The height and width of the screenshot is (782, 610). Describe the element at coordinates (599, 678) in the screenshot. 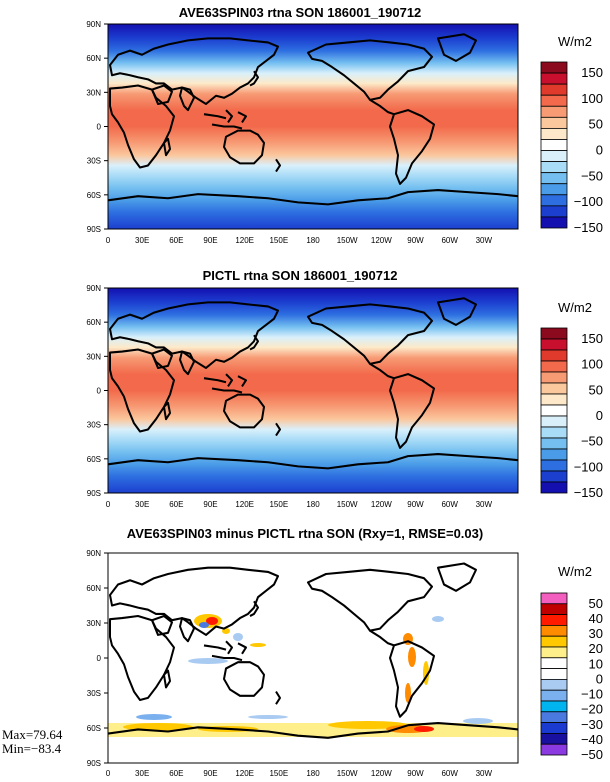

I see `colorbar-label: 0` at that location.